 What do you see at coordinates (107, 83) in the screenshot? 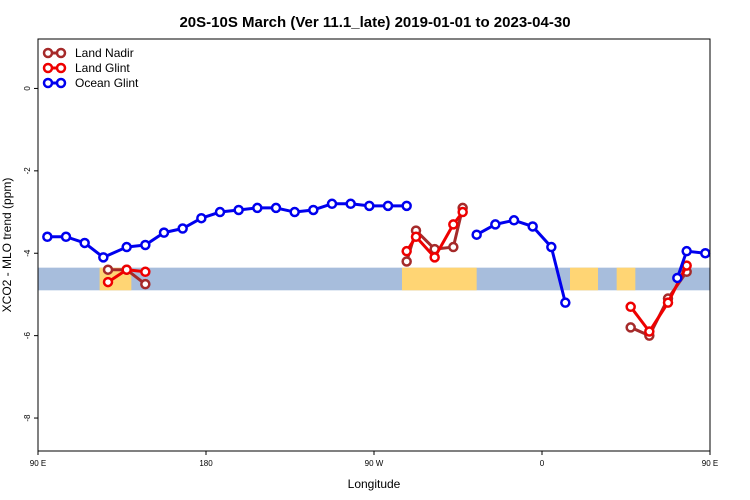
I see `legend-label: Ocean Glint` at bounding box center [107, 83].